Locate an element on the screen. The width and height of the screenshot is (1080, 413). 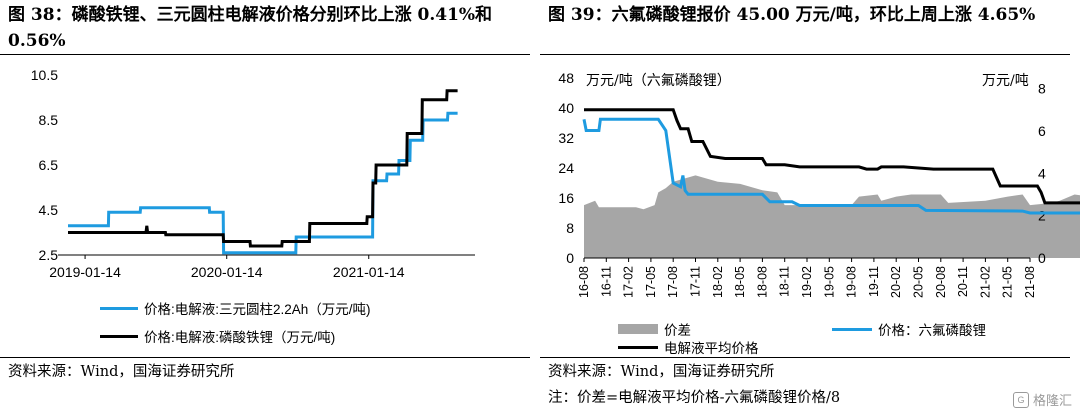
left-figure-title: 图 38：磷酸铁锂、三元圆柱电解液价格分别环比上涨 0.41%和 0.56% is located at coordinates (250, 28).